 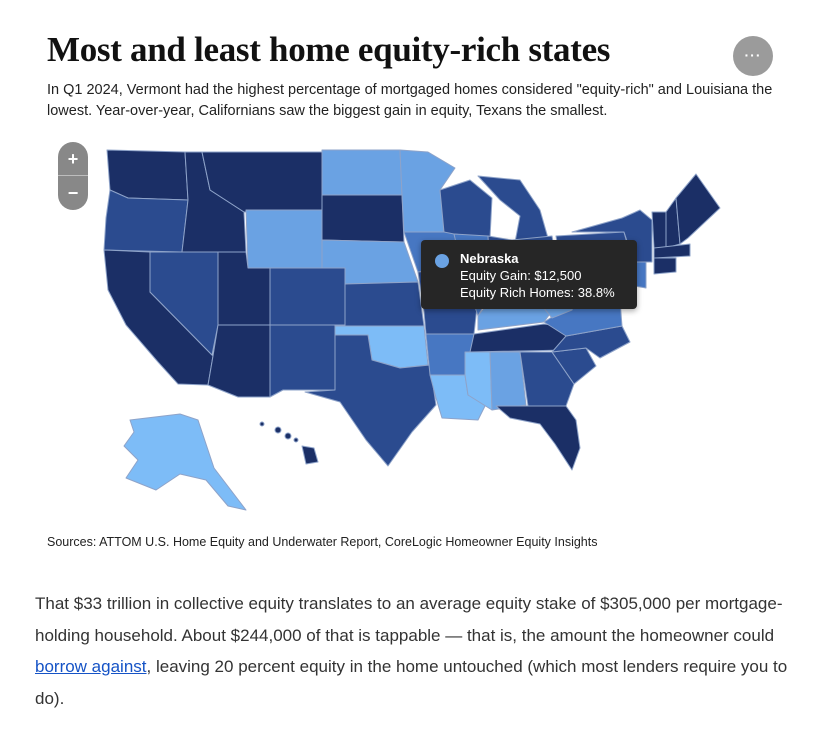 I want to click on tooltip-equity-rich: Equity Rich Homes: 38.8%, so click(x=537, y=292).